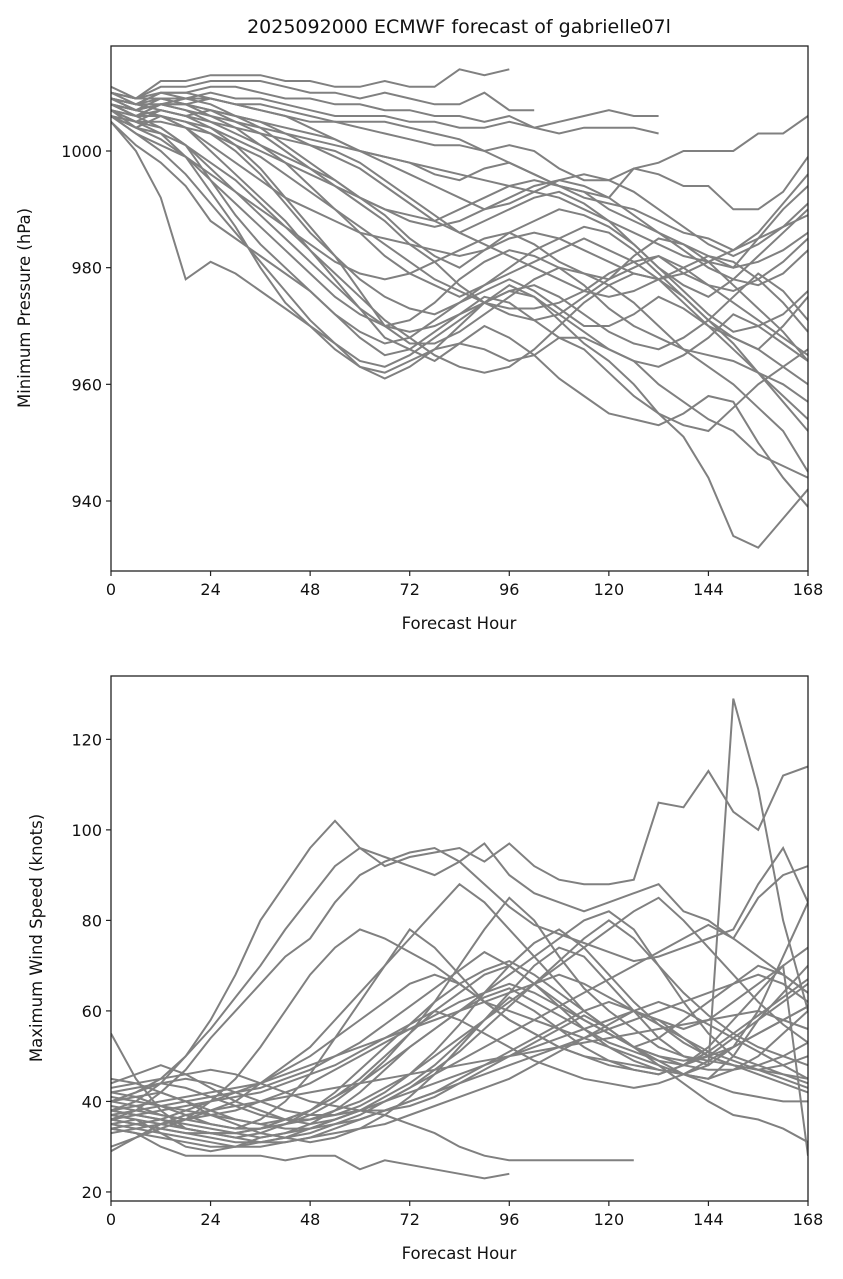 Image resolution: width=843 pixels, height=1279 pixels. I want to click on wind-x-tick-label: 72, so click(410, 1219).